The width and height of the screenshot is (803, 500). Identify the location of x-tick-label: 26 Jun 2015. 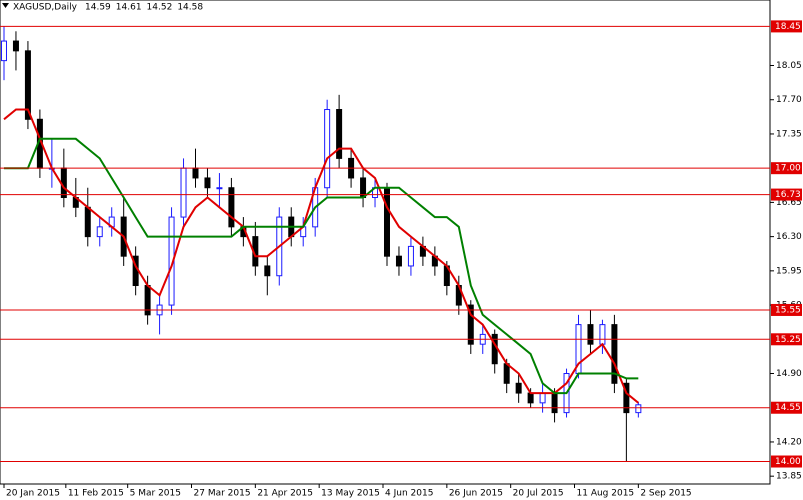
(476, 494).